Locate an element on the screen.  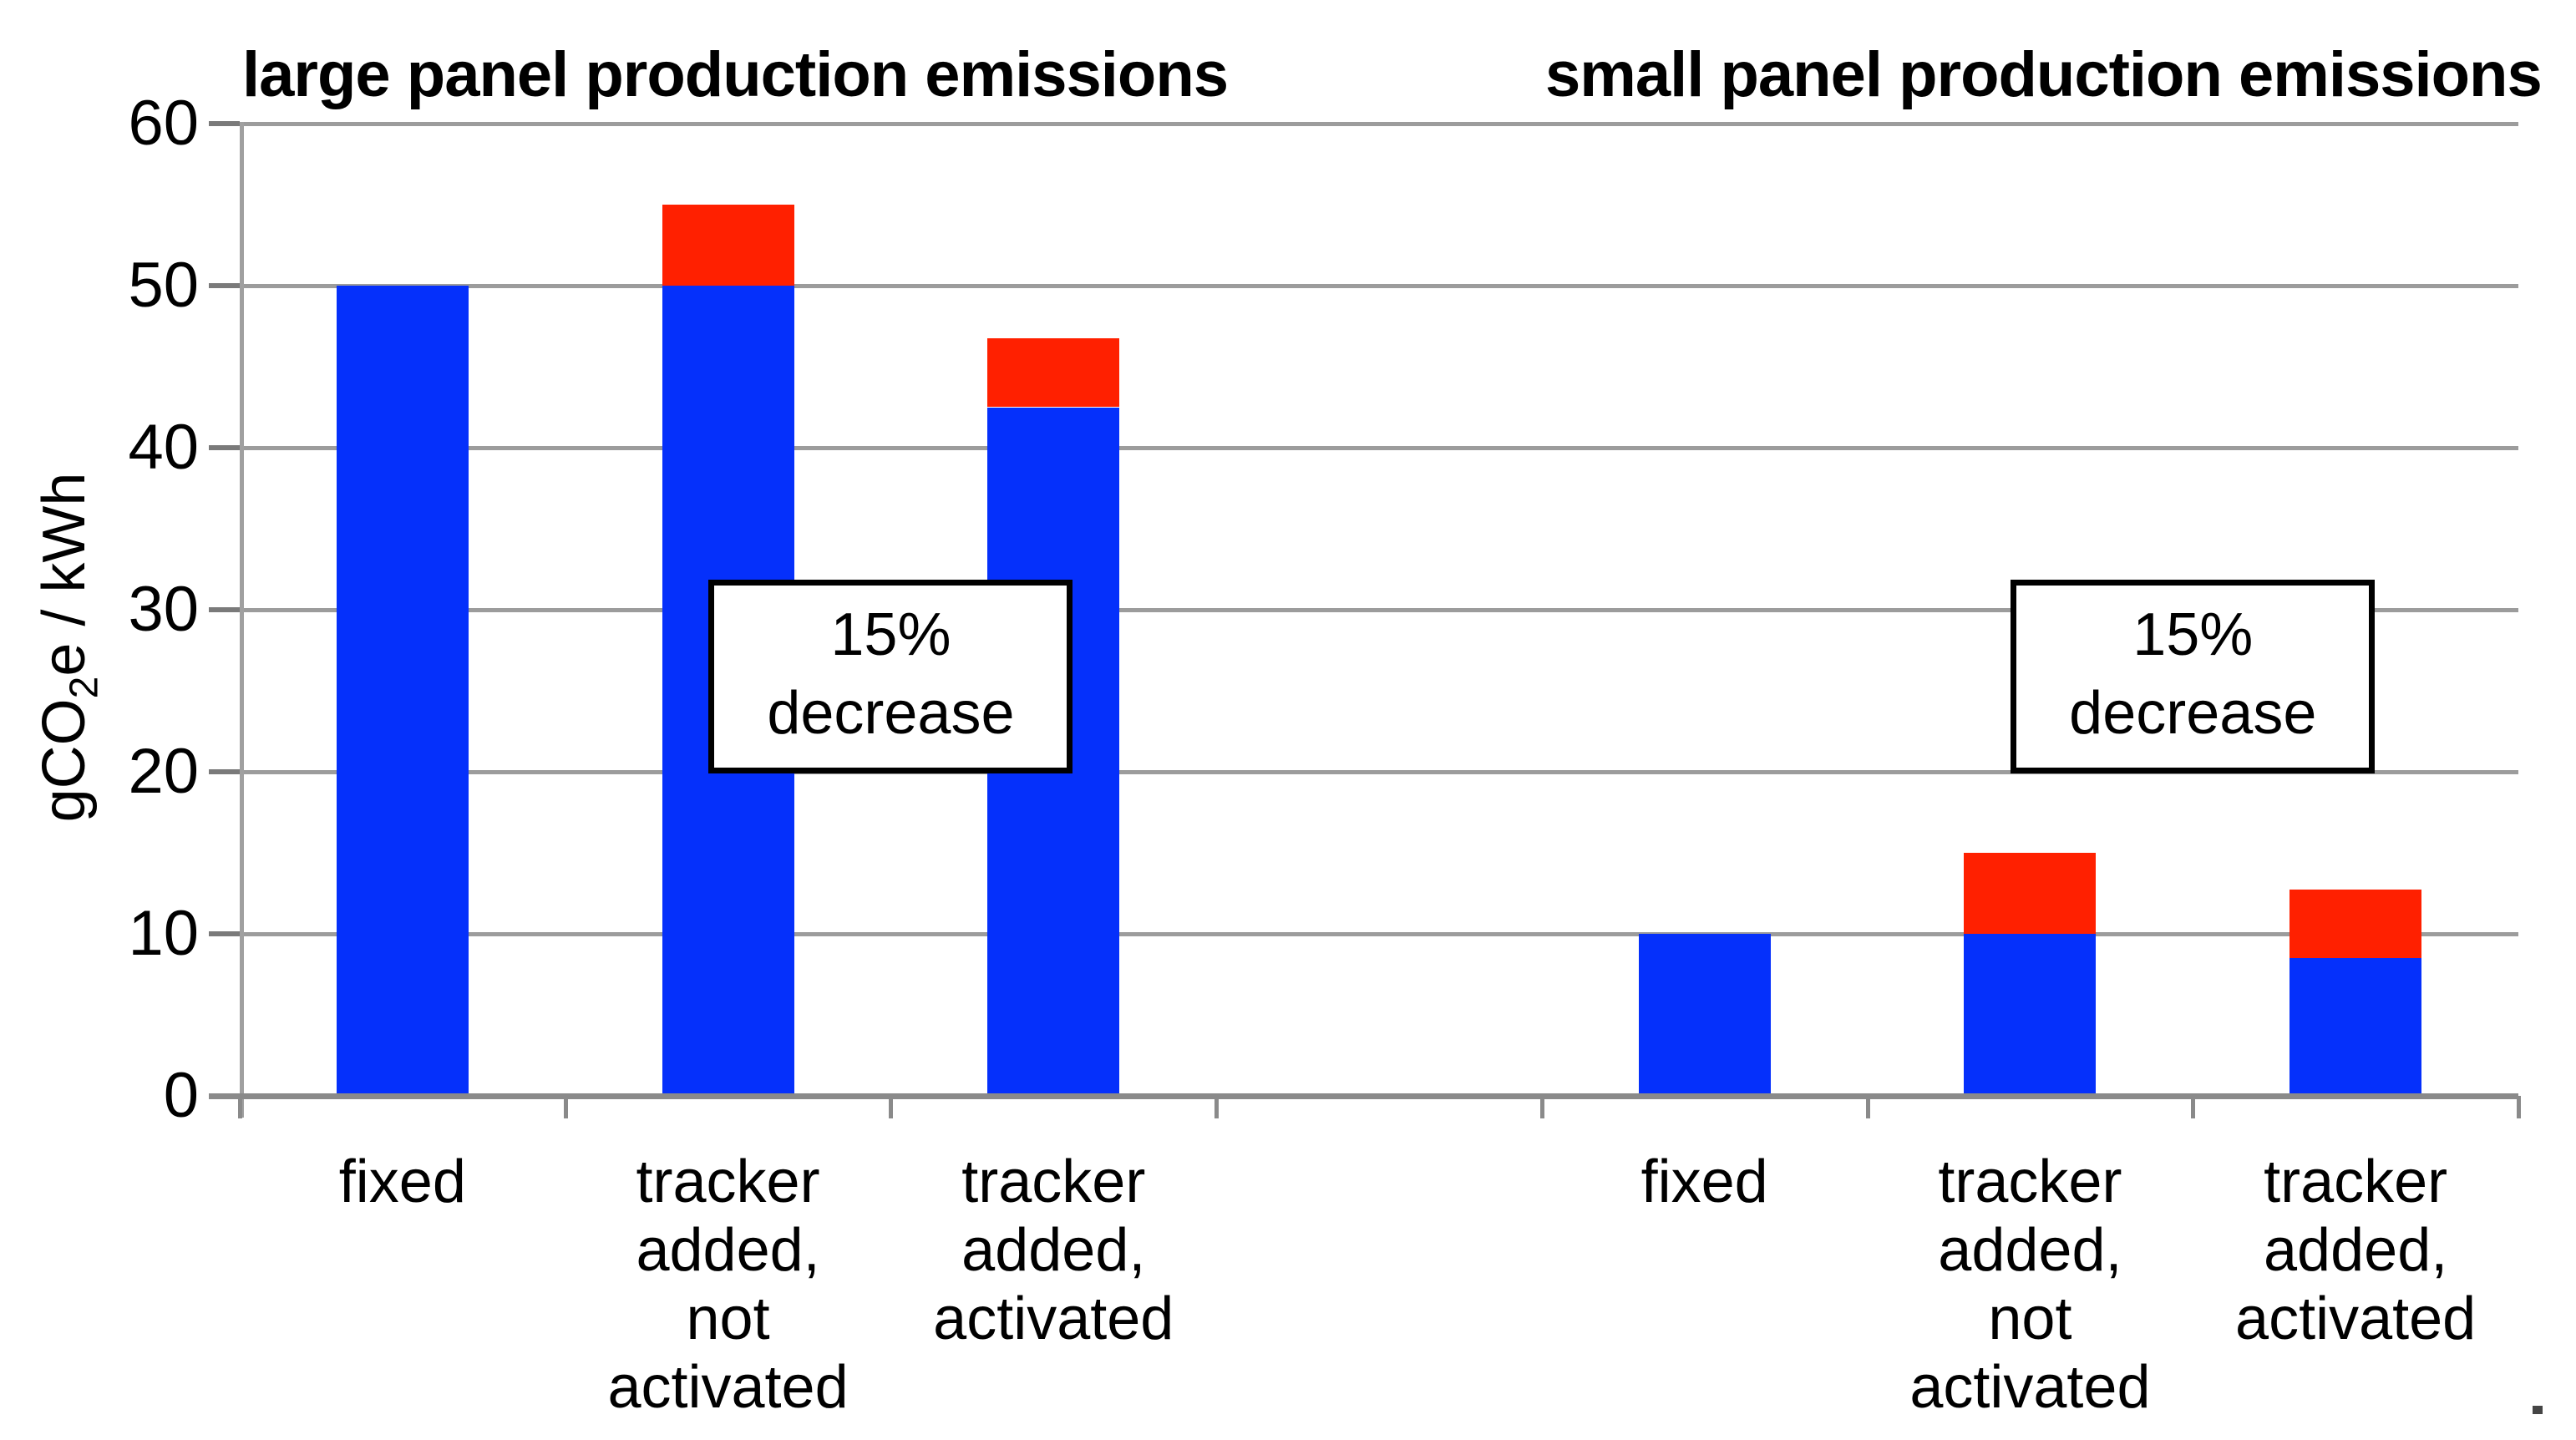
y-tick-label-50: 50 is located at coordinates (163, 285).